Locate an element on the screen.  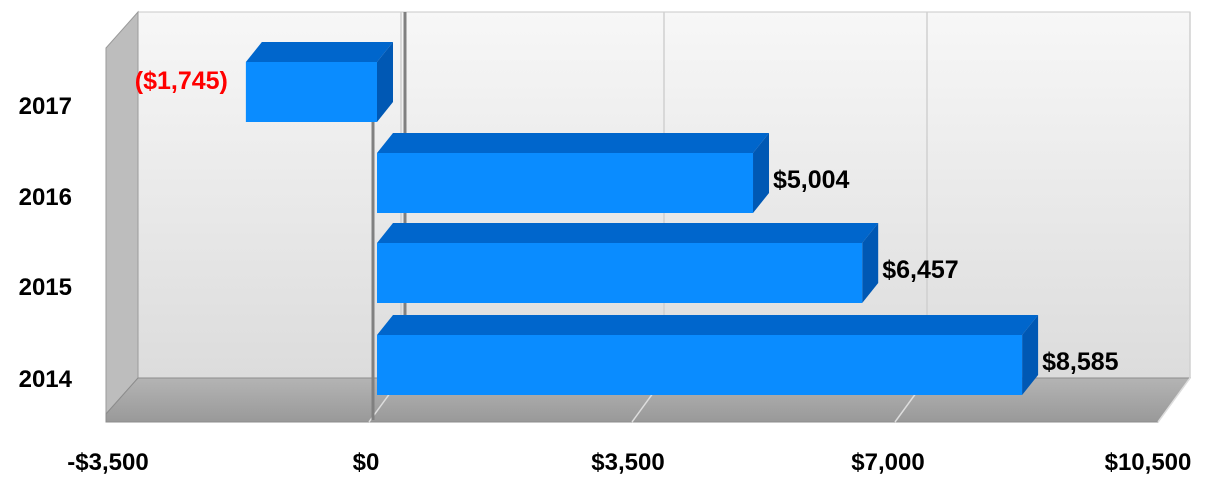
bar-2017 is located at coordinates (319, 82).